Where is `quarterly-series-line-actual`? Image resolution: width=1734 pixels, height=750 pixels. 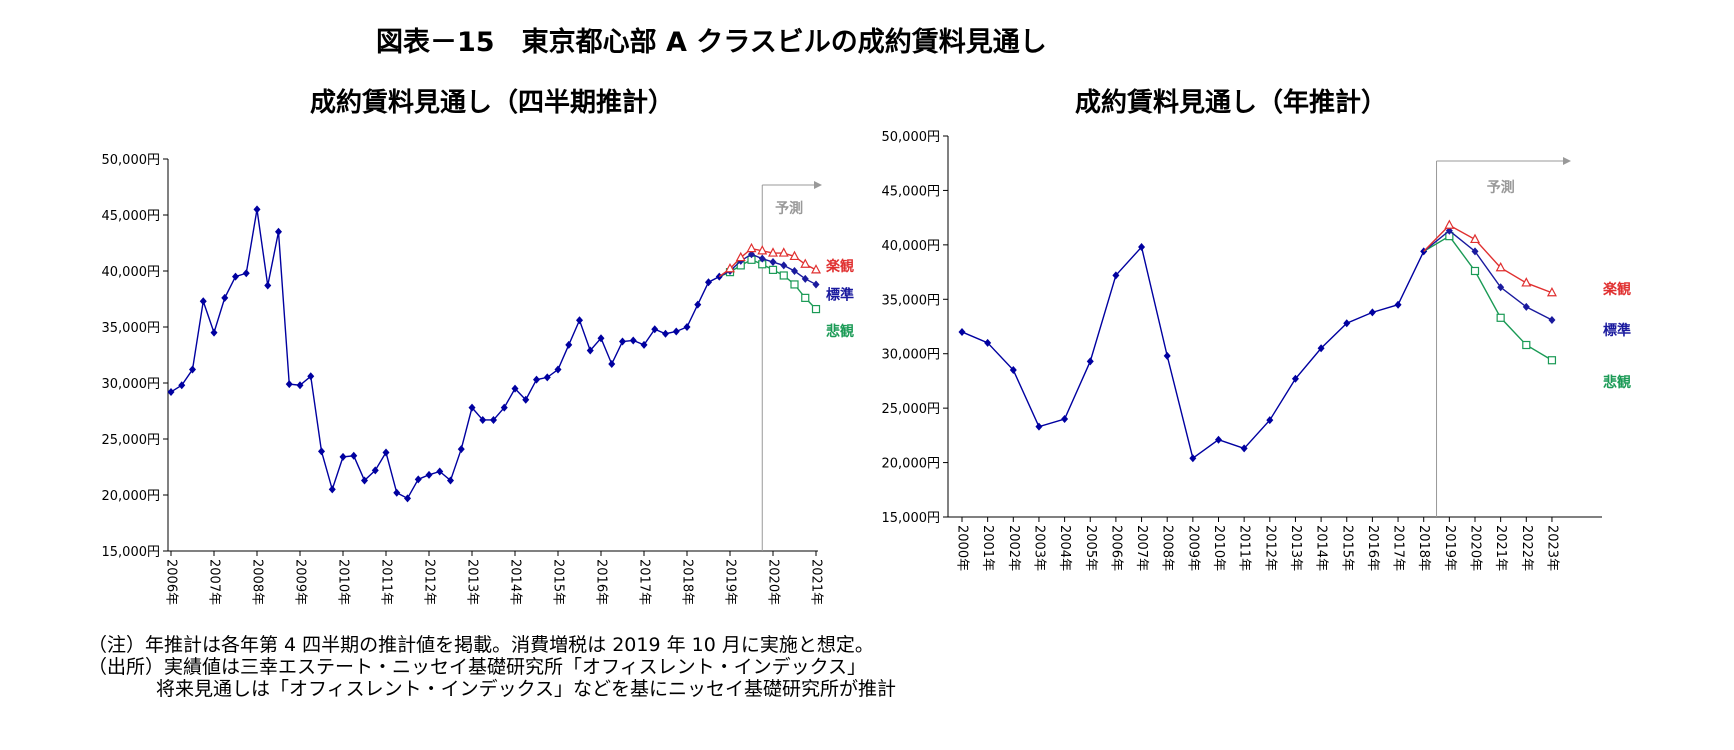
quarterly-series-line-actual is located at coordinates (445, 354).